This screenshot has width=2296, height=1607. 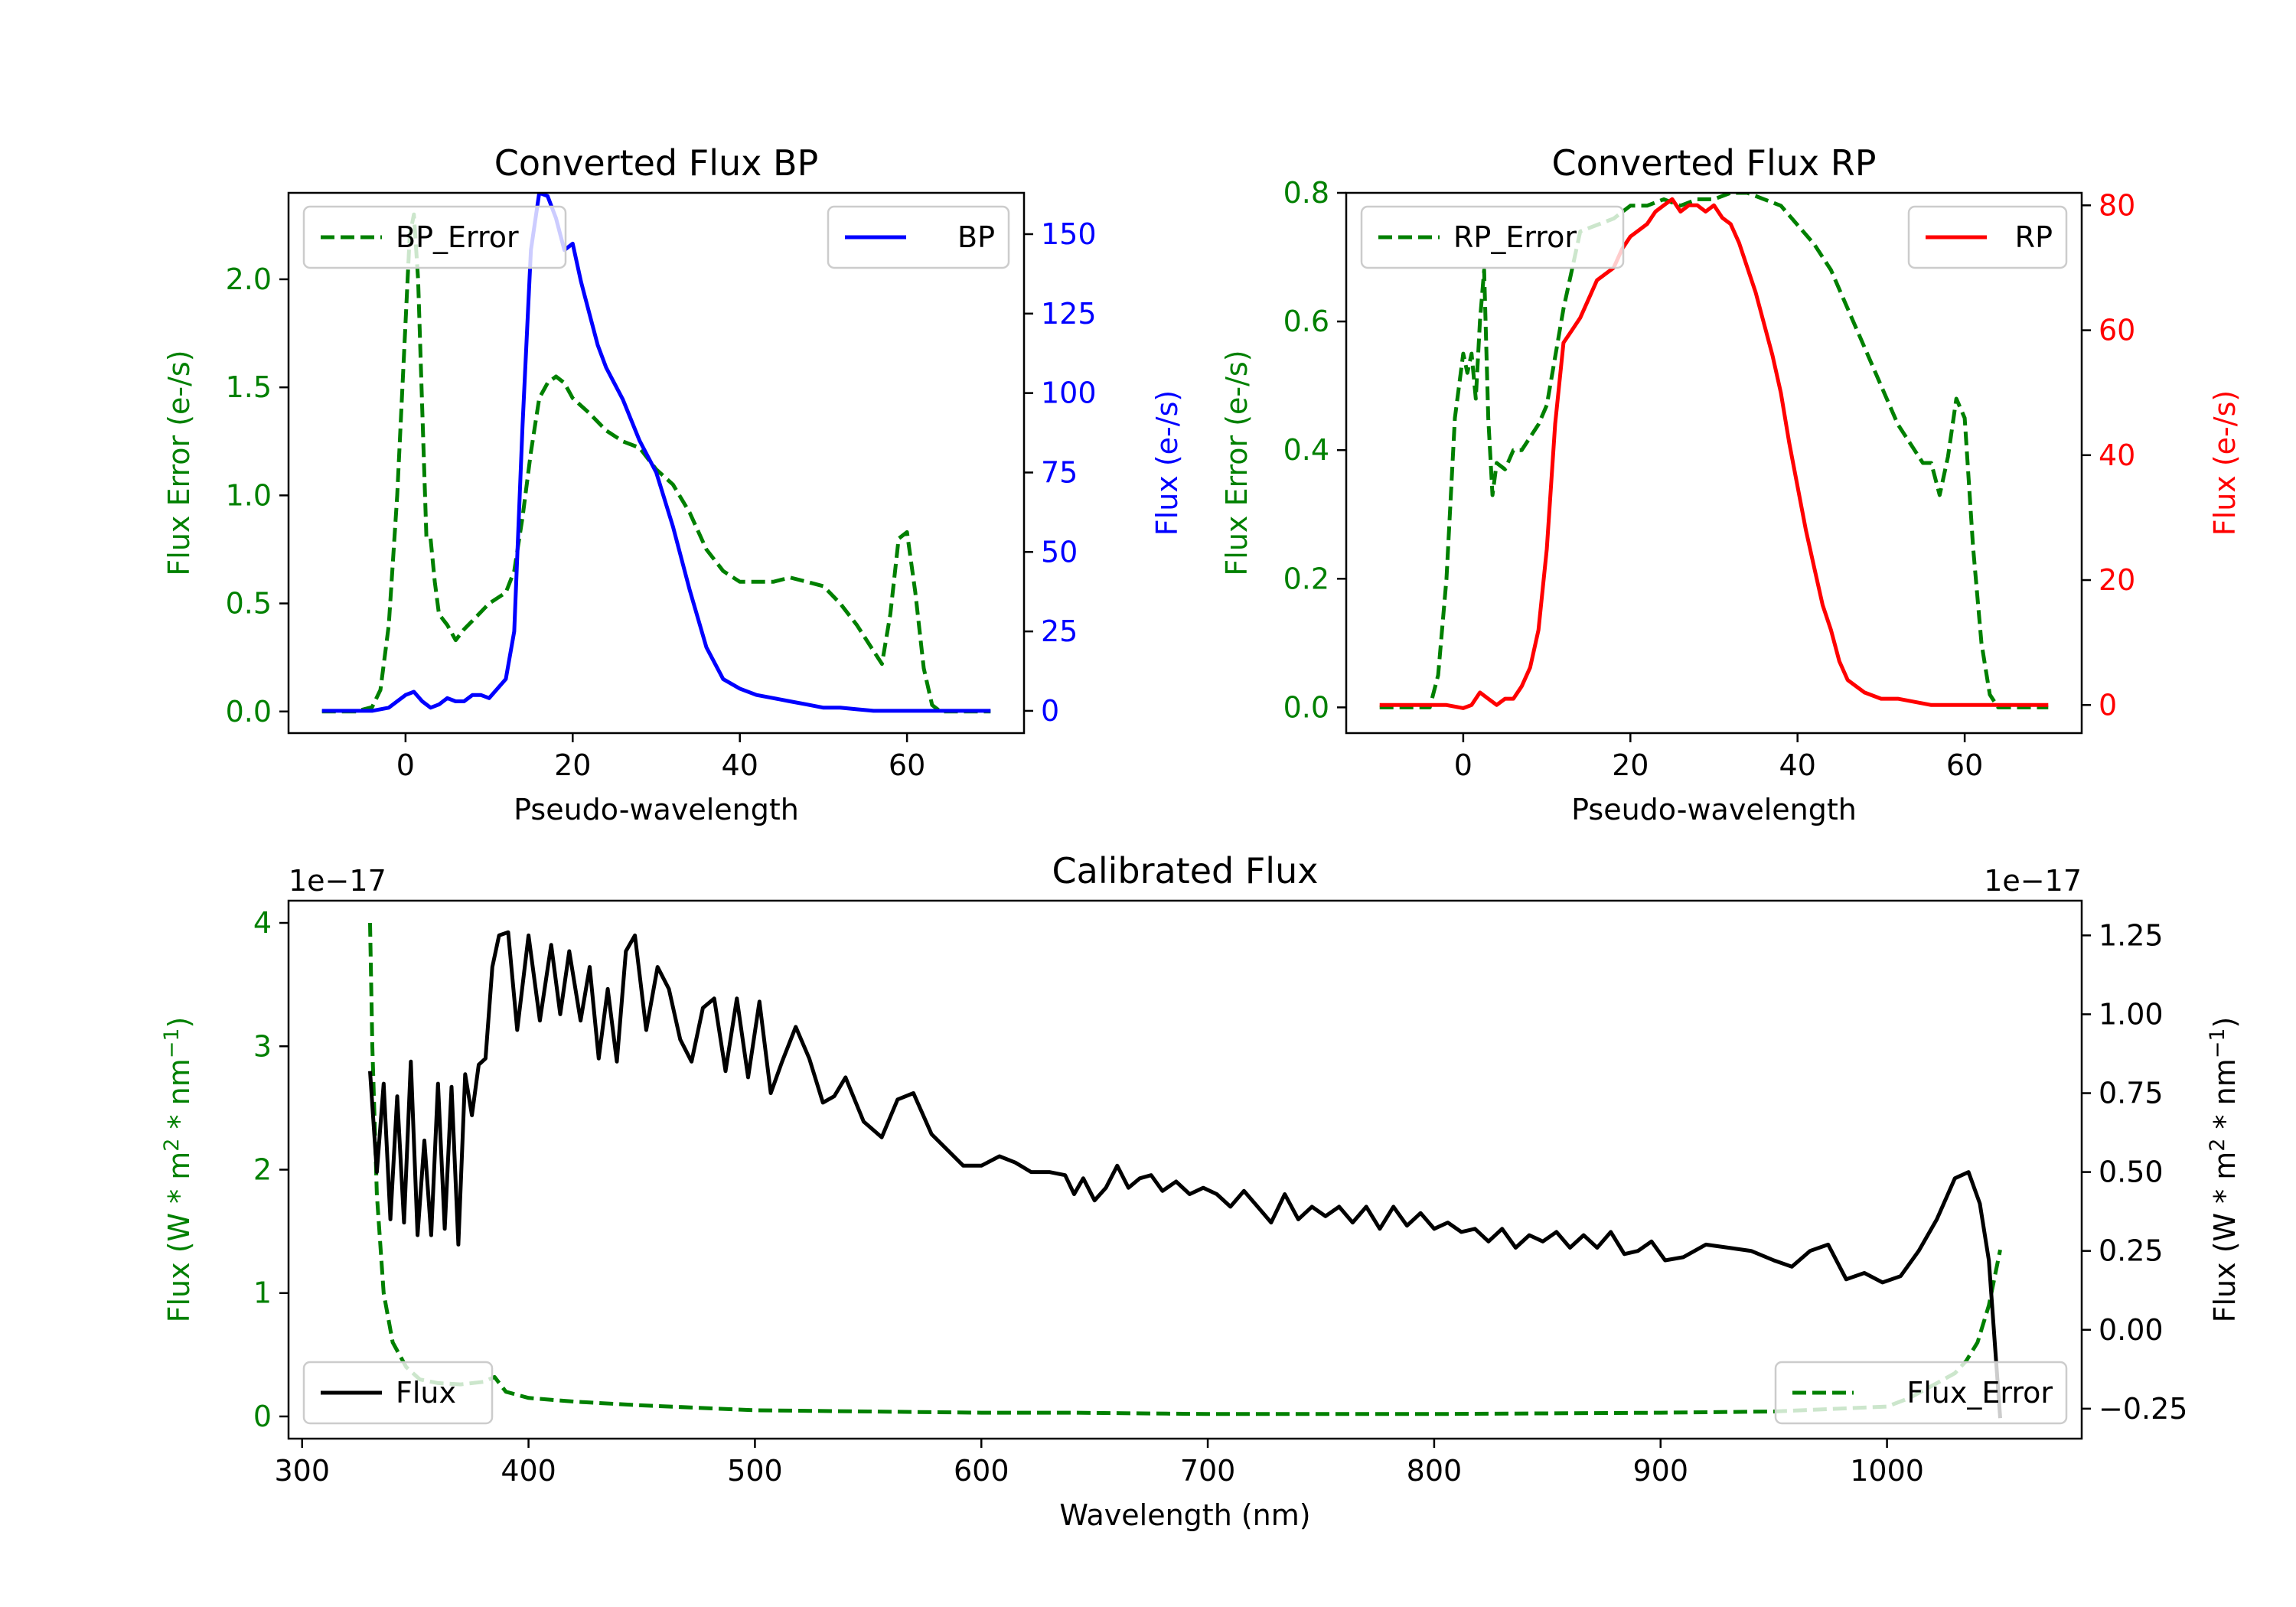 What do you see at coordinates (1979, 1393) in the screenshot?
I see `legend-label: Flux_Error` at bounding box center [1979, 1393].